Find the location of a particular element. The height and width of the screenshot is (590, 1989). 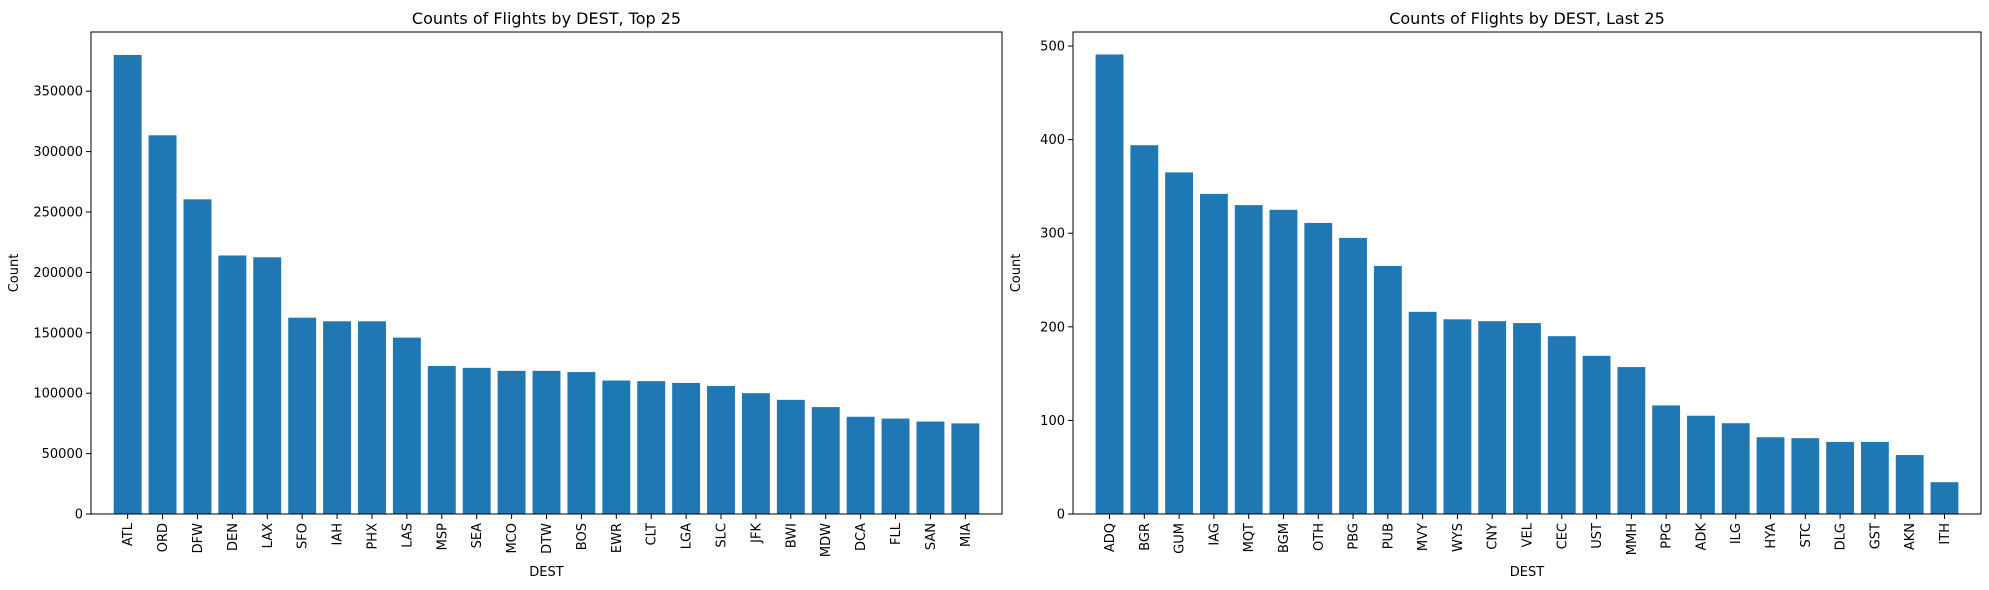

y-tick-label: 200 is located at coordinates (1052, 327).